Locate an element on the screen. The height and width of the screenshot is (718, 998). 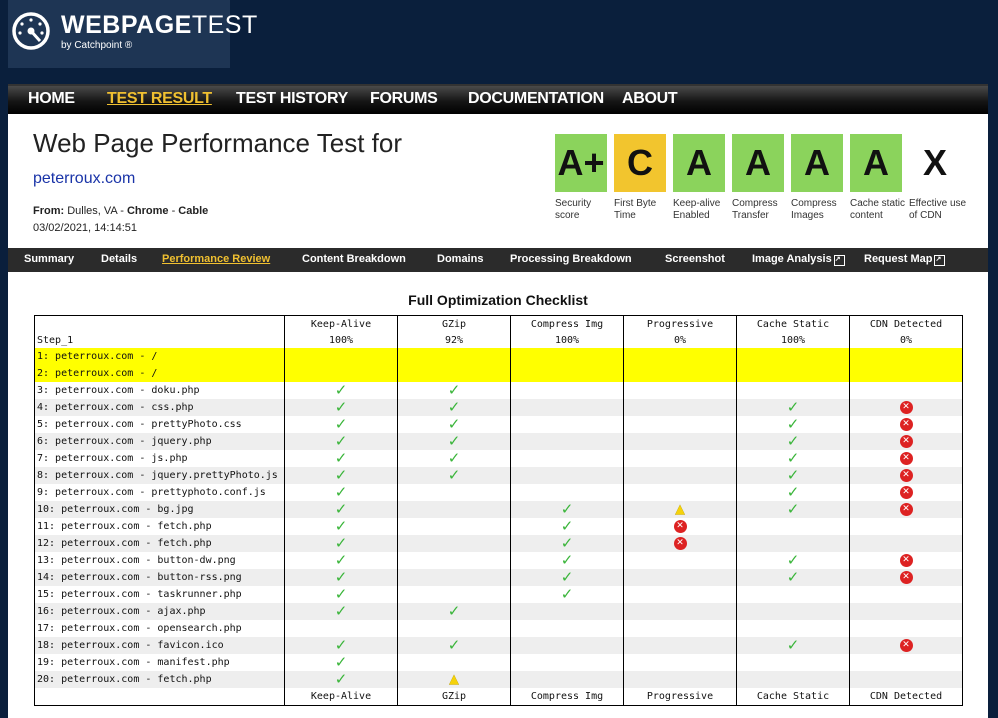
table-row: 3: peterroux.com - doku.php ✓ ✓ is located at coordinates (498, 390).